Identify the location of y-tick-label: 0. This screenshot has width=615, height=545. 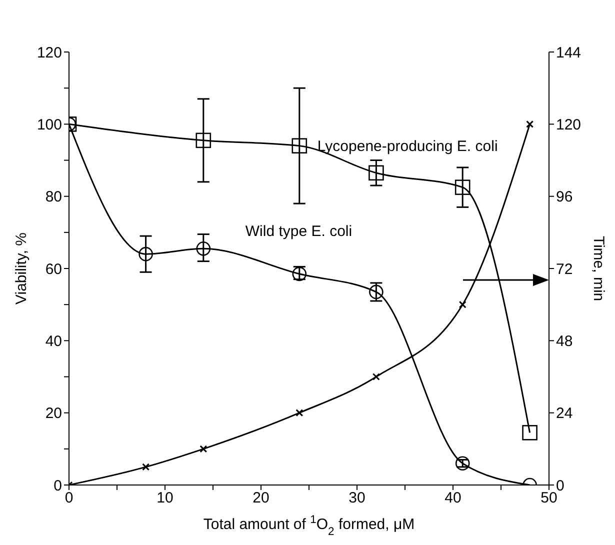
(58, 485).